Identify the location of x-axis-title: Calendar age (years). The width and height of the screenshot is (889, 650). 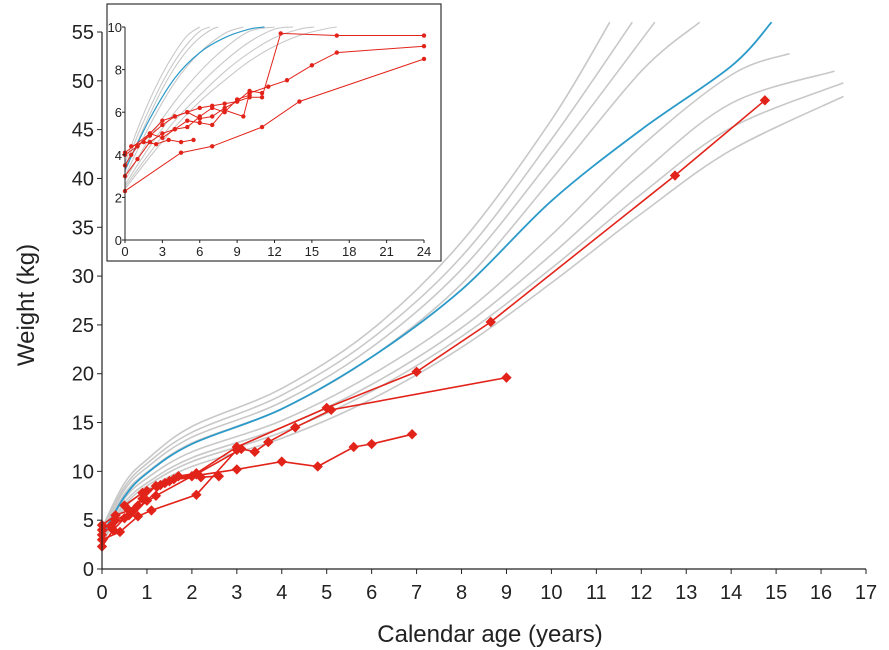
(489, 634).